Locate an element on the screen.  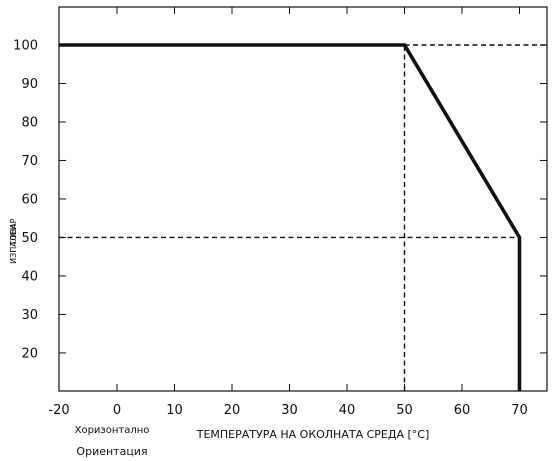
x-tick-label: -20 is located at coordinates (58, 410).